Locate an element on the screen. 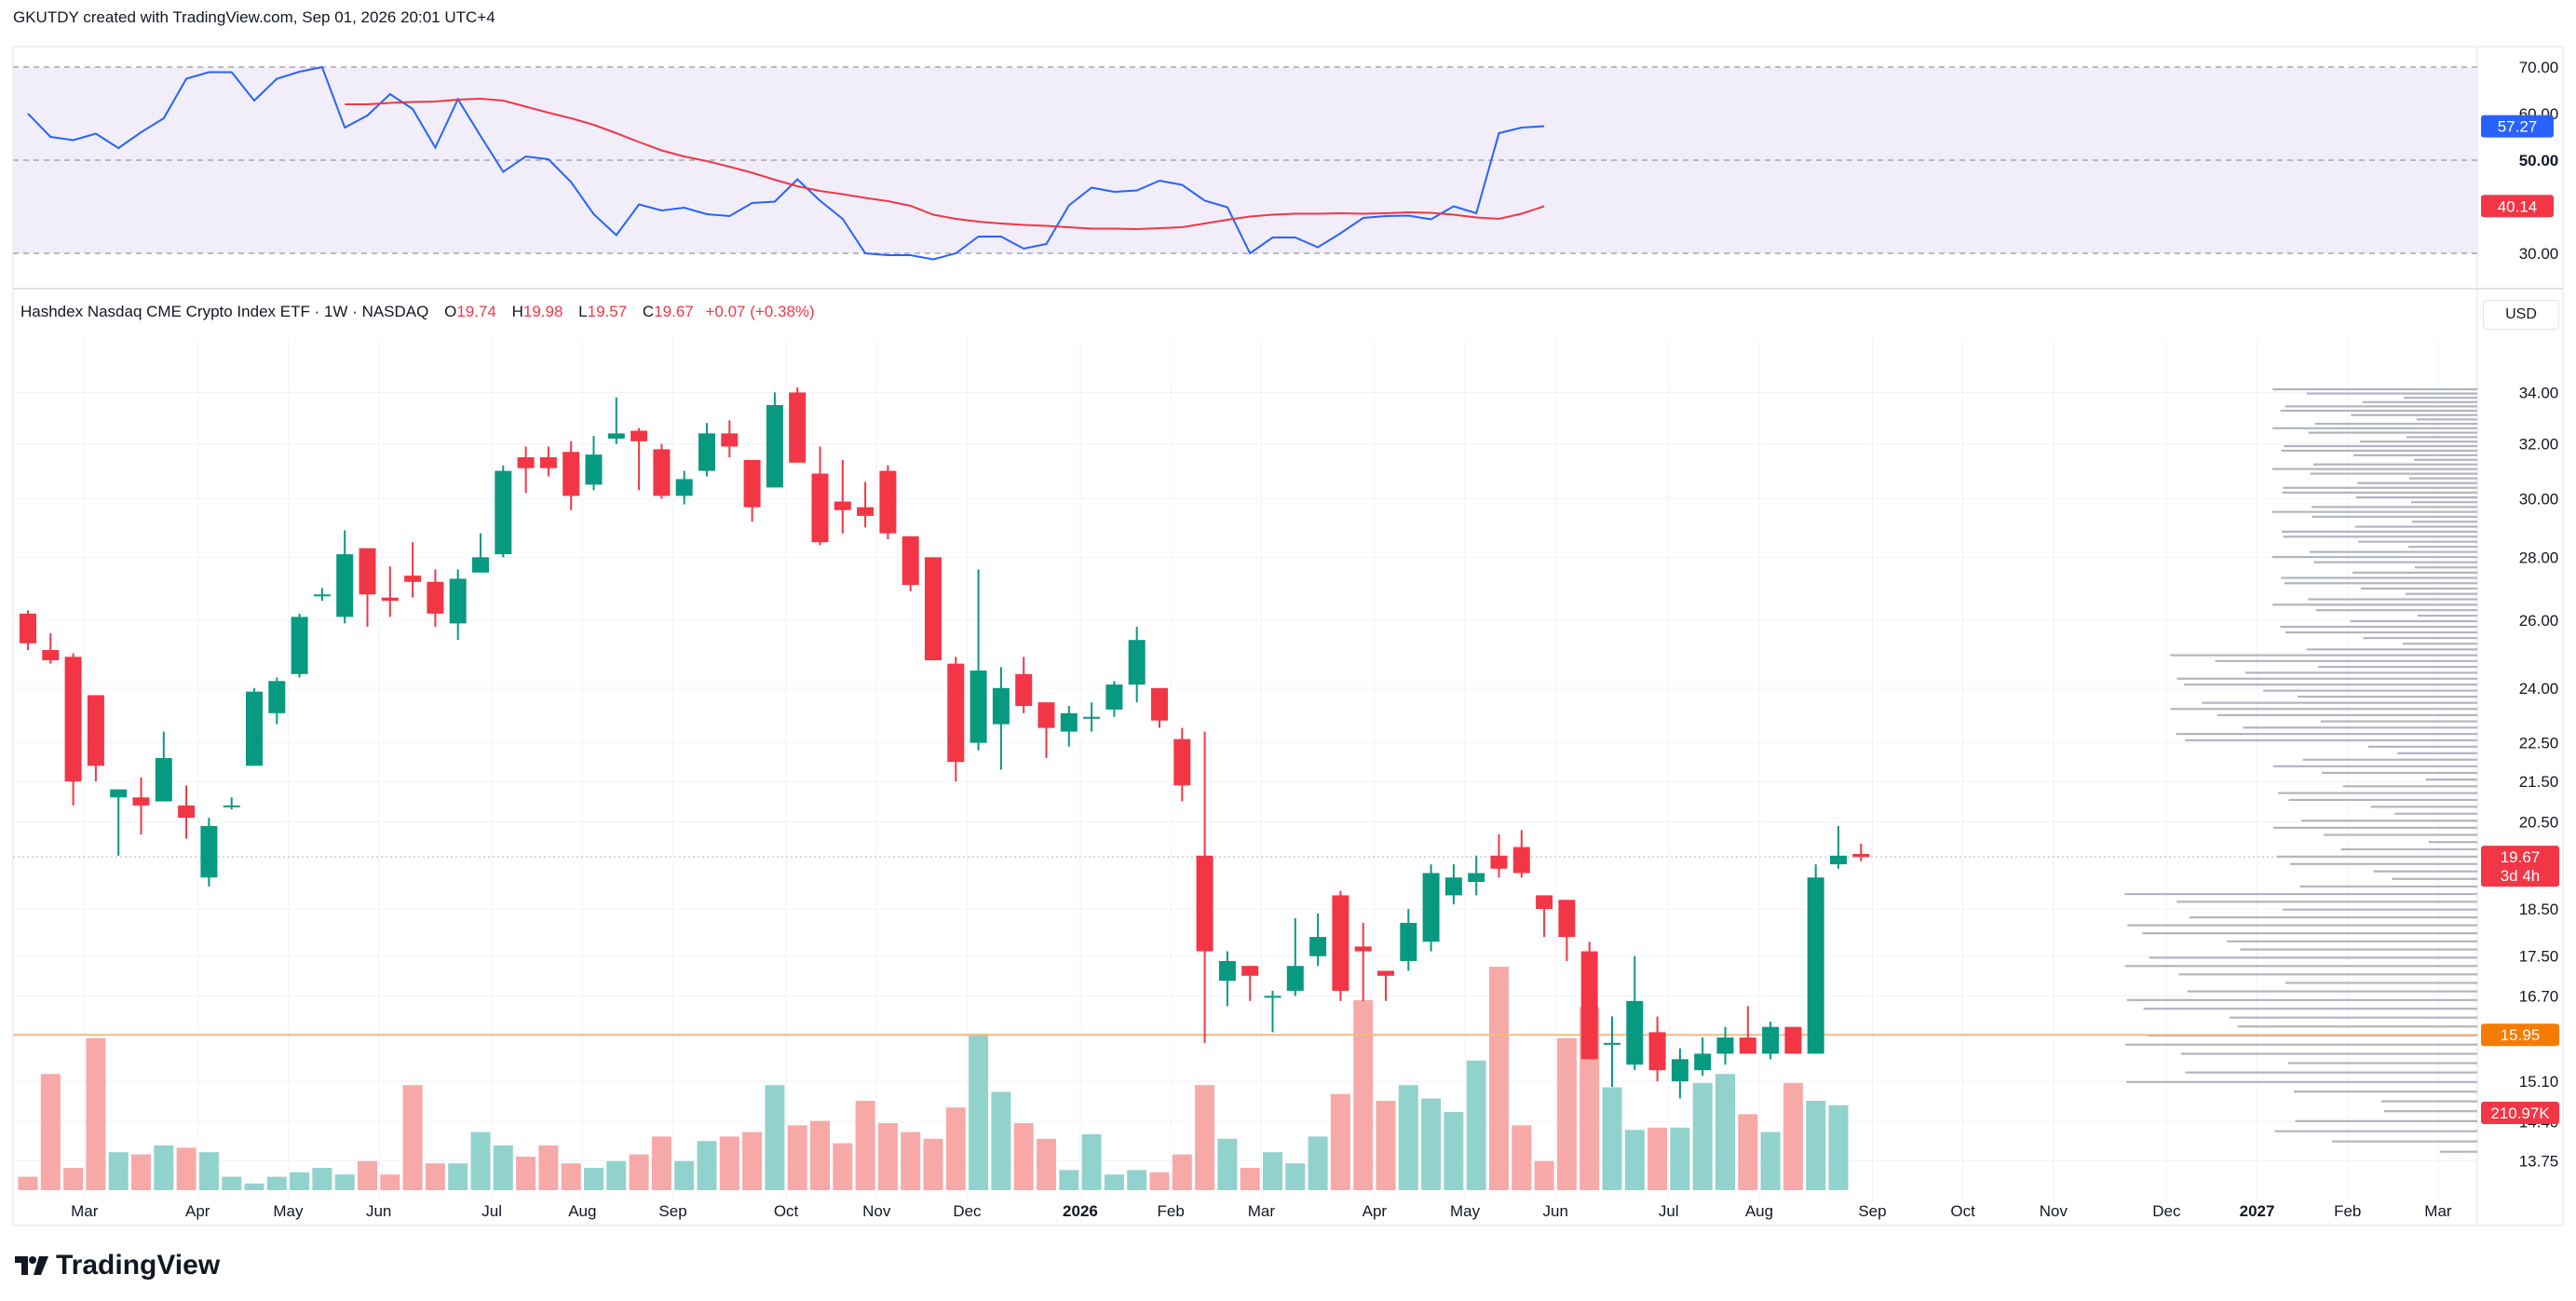 This screenshot has height=1301, width=2576. time-tick-label: Feb is located at coordinates (2347, 1211).